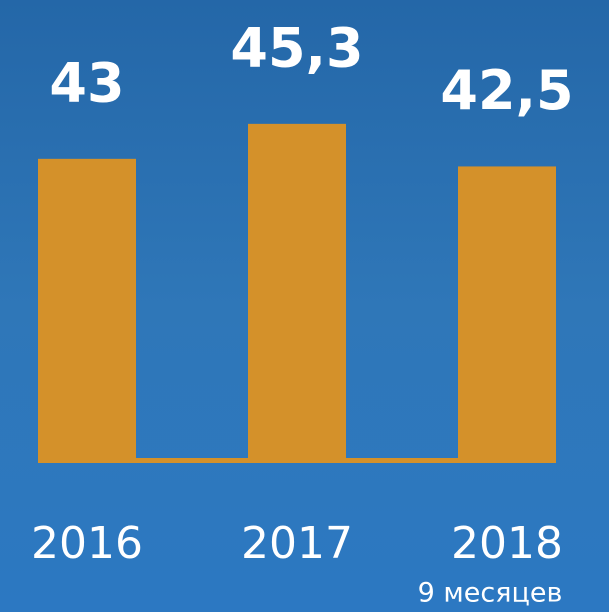  I want to click on data-label: 43, so click(86, 82).